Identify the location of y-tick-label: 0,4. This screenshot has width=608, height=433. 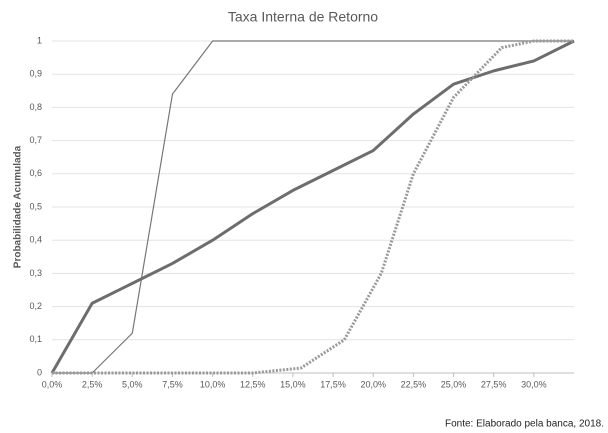
(35, 240).